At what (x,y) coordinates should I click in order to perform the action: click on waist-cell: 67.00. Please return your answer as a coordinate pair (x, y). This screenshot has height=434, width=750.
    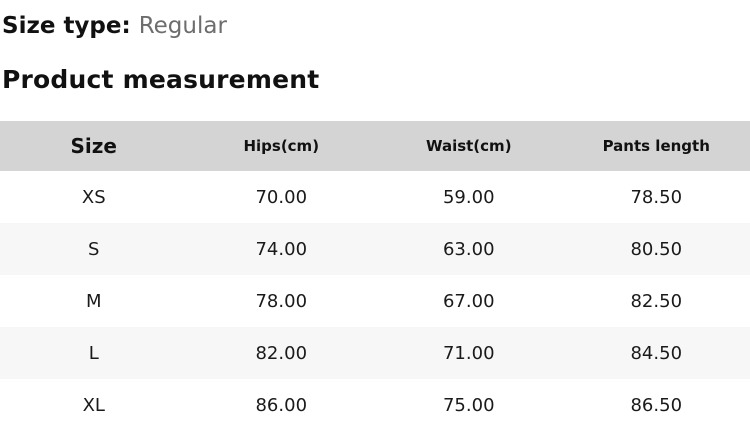
    Looking at the image, I should click on (468, 301).